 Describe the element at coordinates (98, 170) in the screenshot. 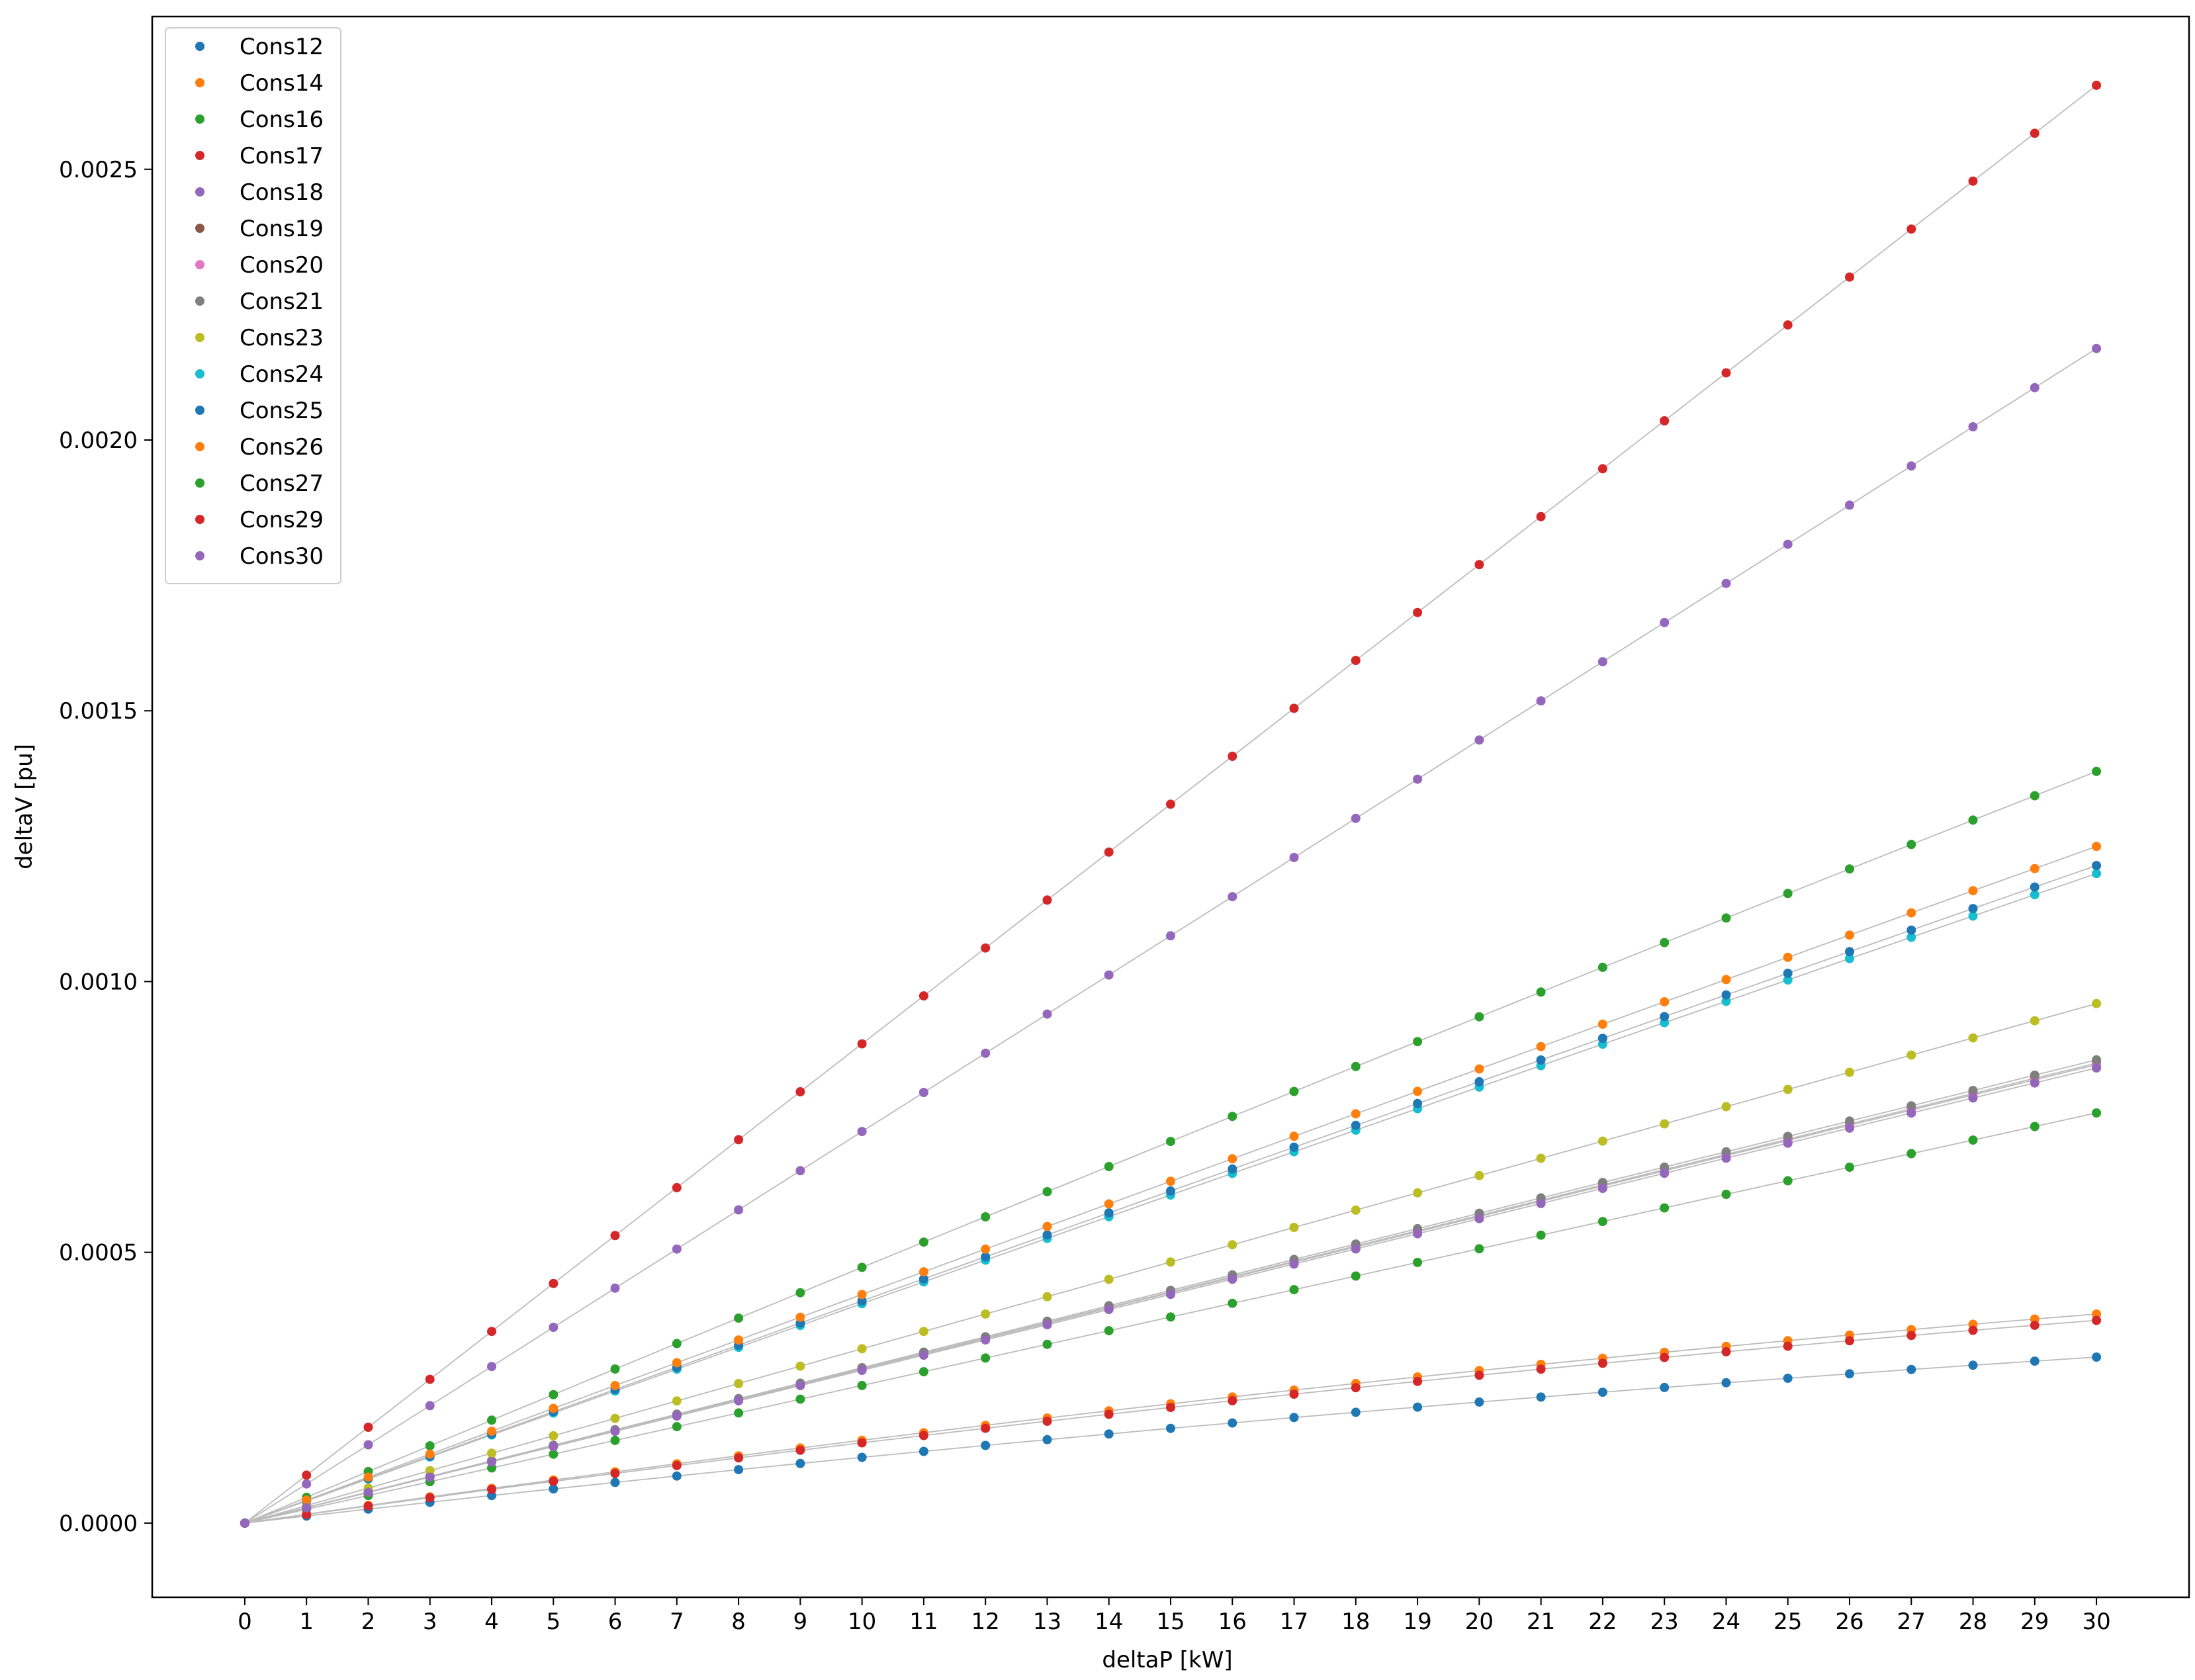

I see `y-tick-label: 0.0025` at that location.